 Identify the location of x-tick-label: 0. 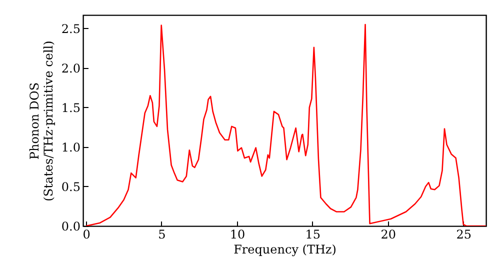
(86, 235).